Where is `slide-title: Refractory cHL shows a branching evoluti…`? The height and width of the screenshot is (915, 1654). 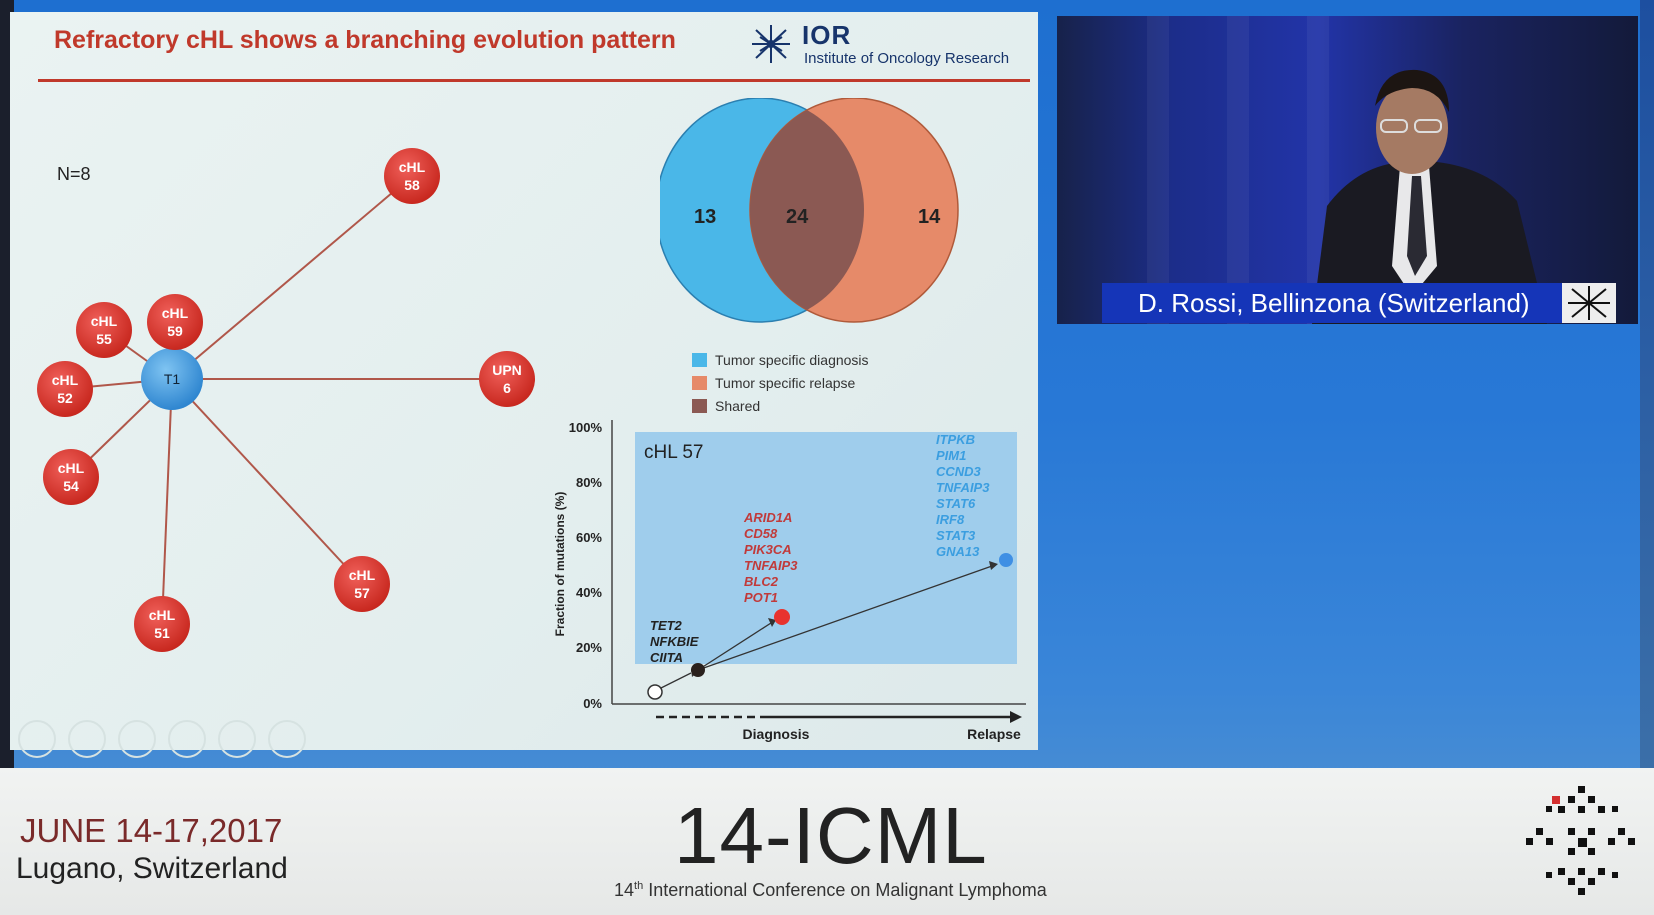 slide-title: Refractory cHL shows a branching evoluti… is located at coordinates (365, 40).